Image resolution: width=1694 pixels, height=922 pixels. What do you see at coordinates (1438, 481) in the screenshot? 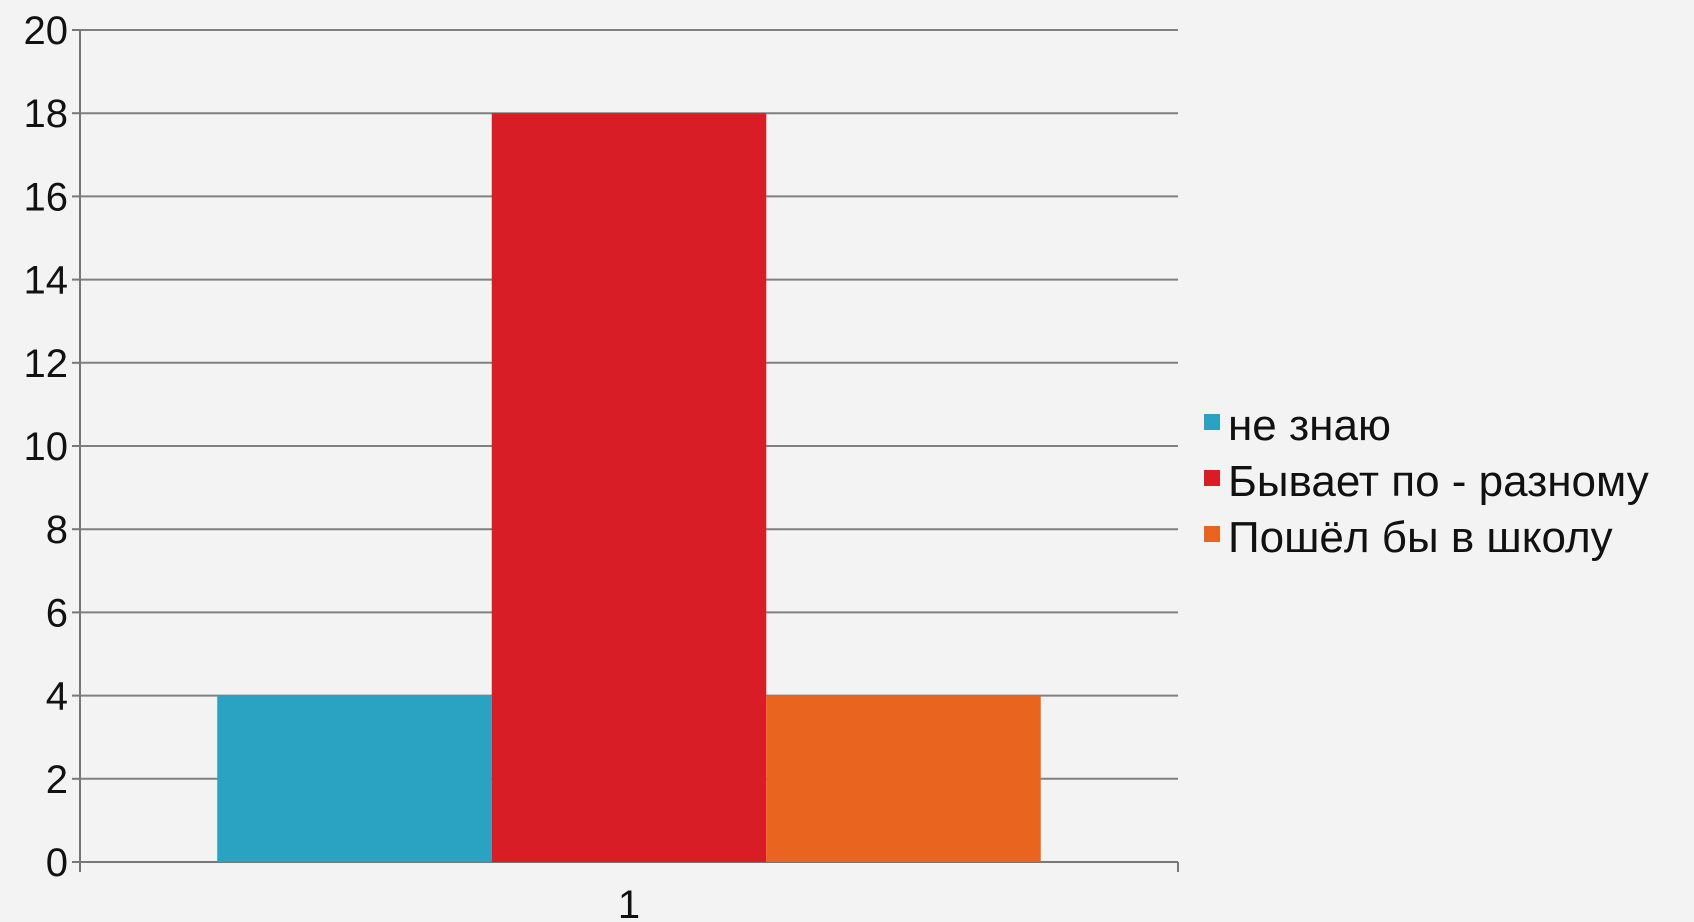
I see `legend-label: Бывает по - разному` at bounding box center [1438, 481].